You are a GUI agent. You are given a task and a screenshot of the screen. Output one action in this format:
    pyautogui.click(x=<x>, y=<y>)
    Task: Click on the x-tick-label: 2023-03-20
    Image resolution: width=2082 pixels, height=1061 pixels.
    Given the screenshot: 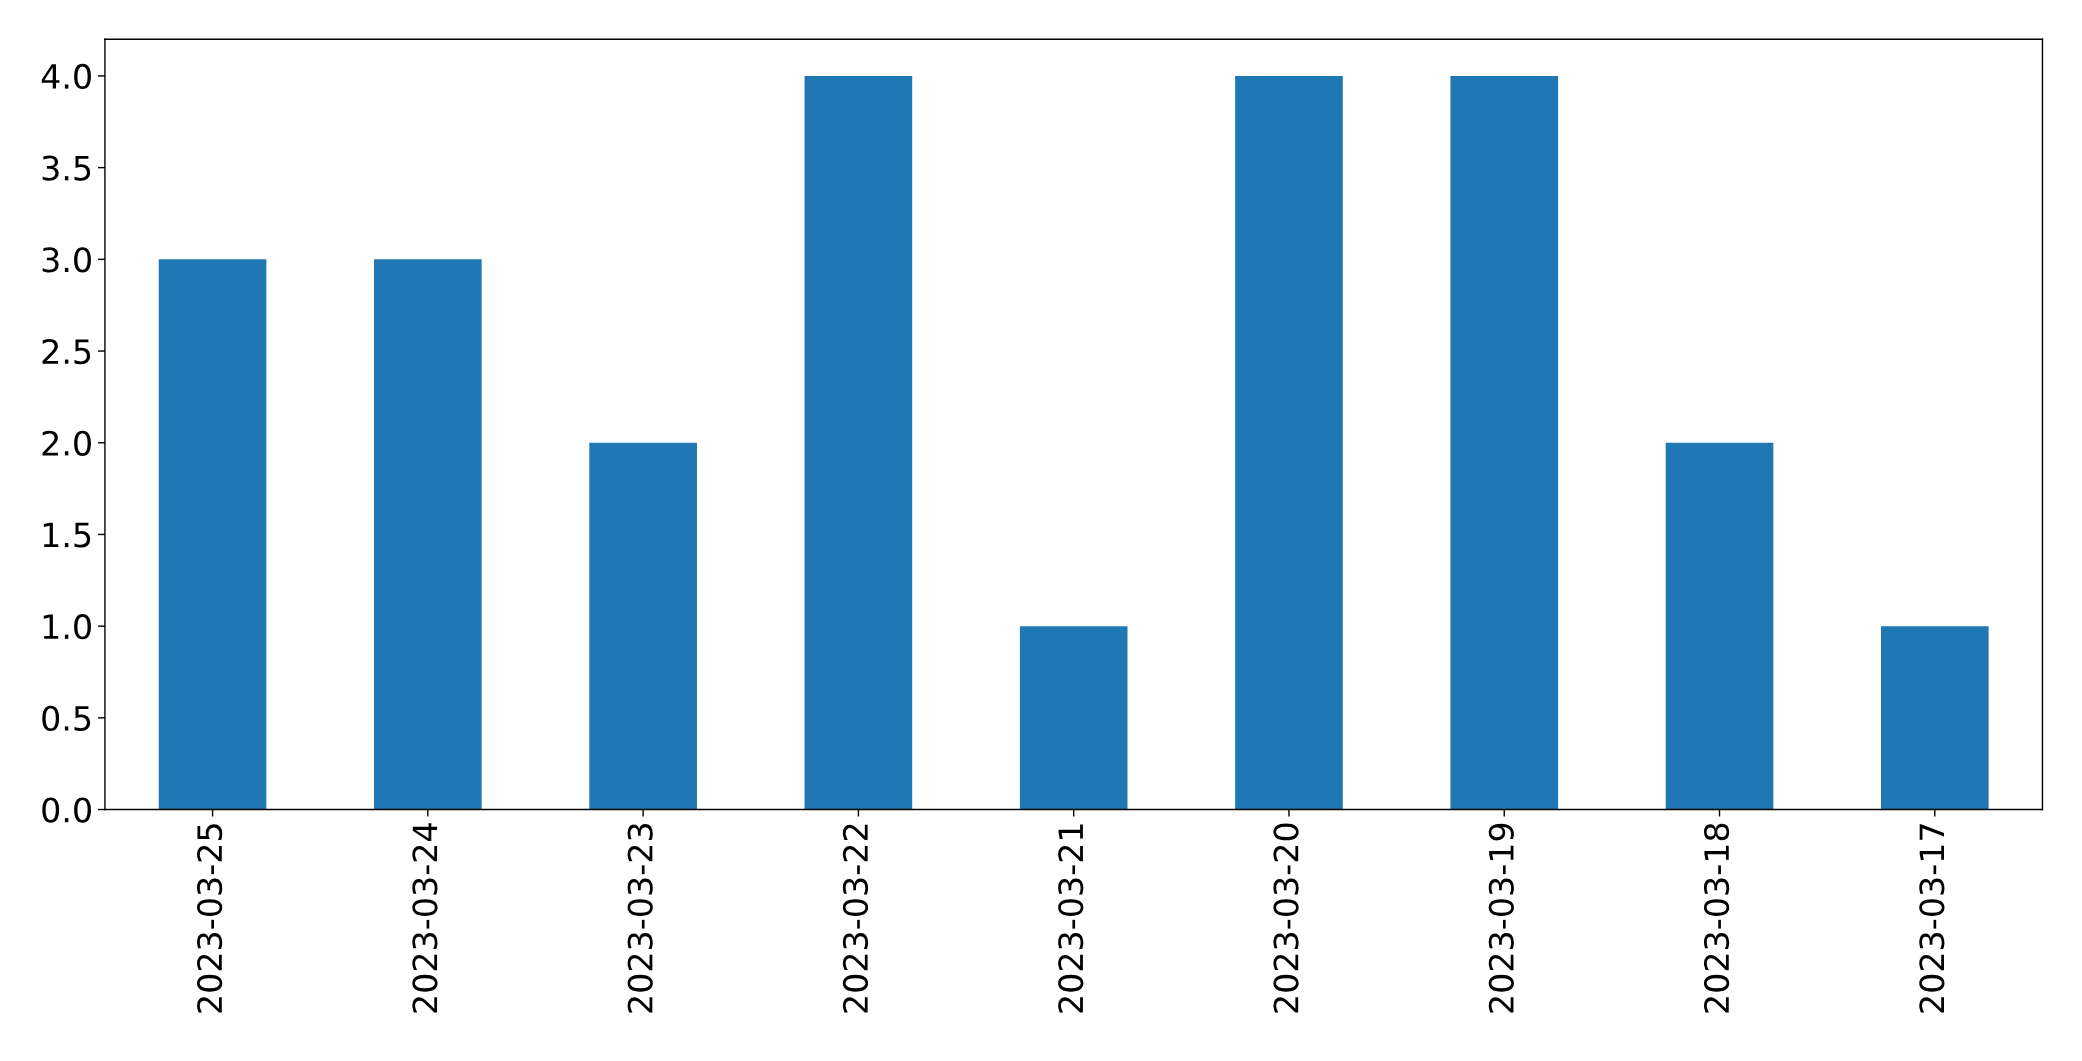 What is the action you would take?
    pyautogui.click(x=1286, y=918)
    